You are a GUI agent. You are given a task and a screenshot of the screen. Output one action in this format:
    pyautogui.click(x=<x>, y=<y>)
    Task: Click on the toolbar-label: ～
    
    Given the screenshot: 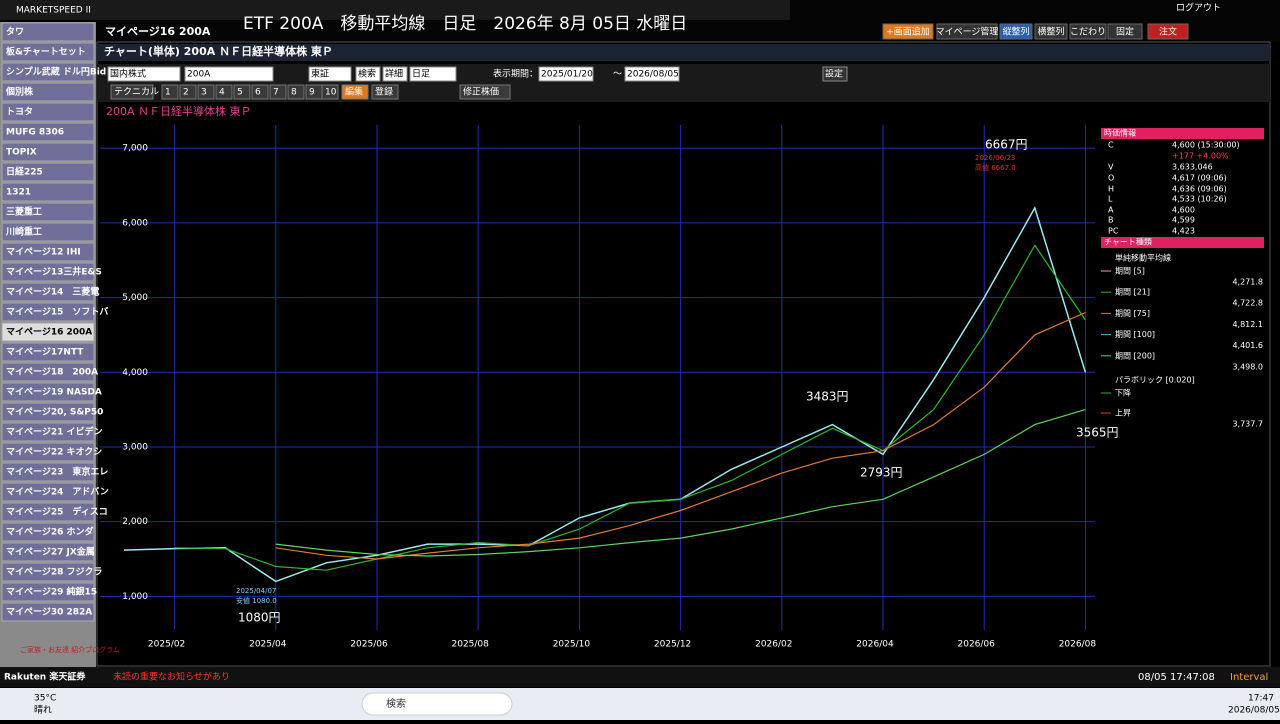 What is the action you would take?
    pyautogui.click(x=617, y=75)
    